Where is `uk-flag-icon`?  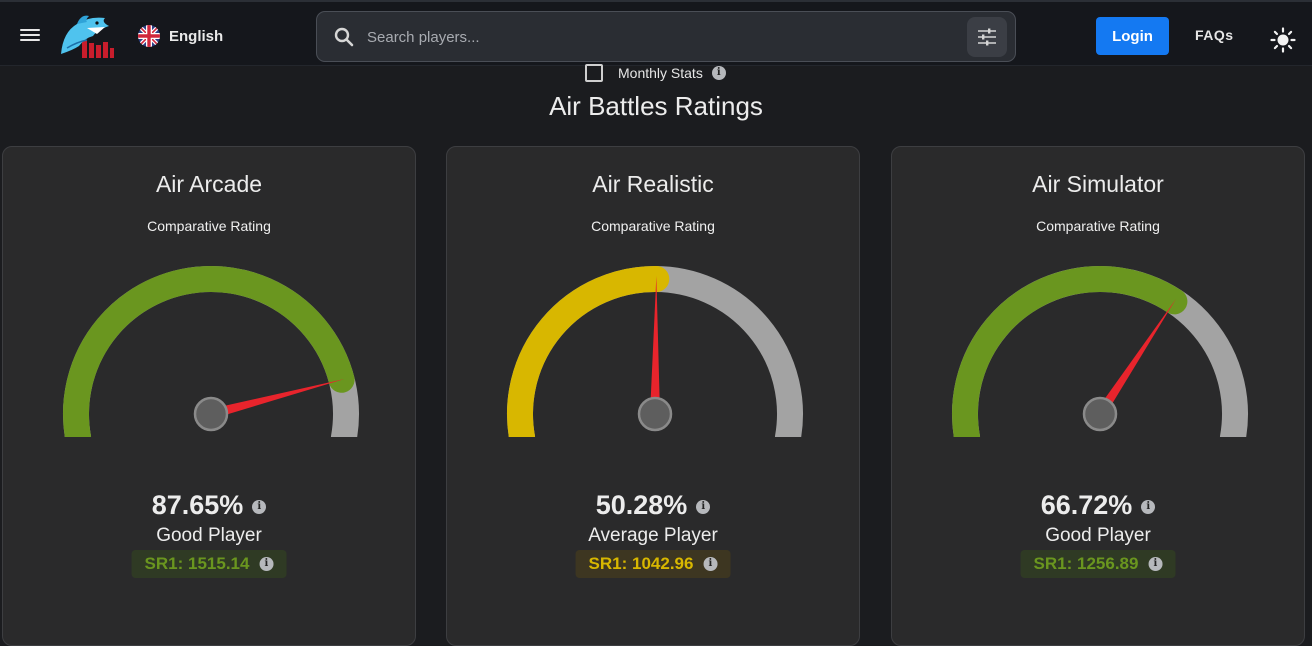
uk-flag-icon is located at coordinates (149, 36).